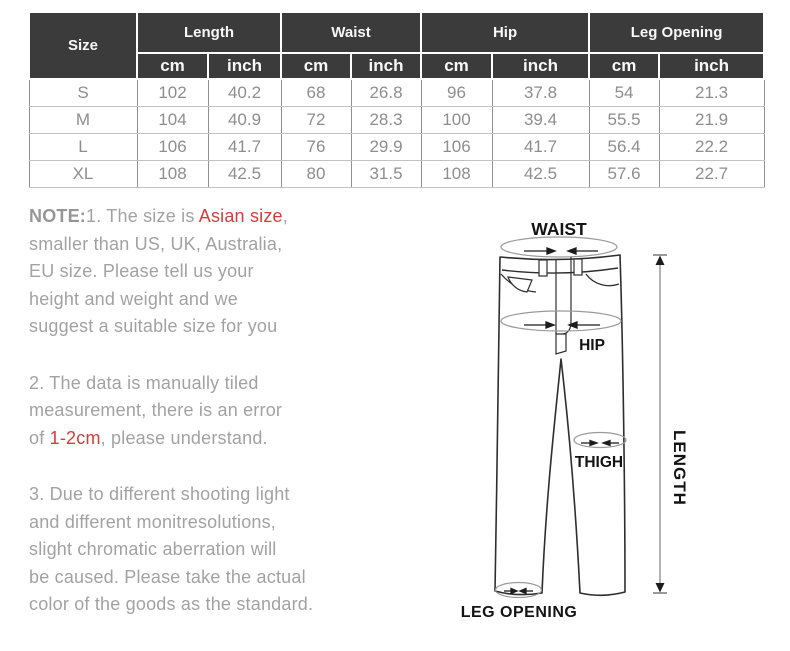  I want to click on note-text-segment: Asian size, so click(240, 216).